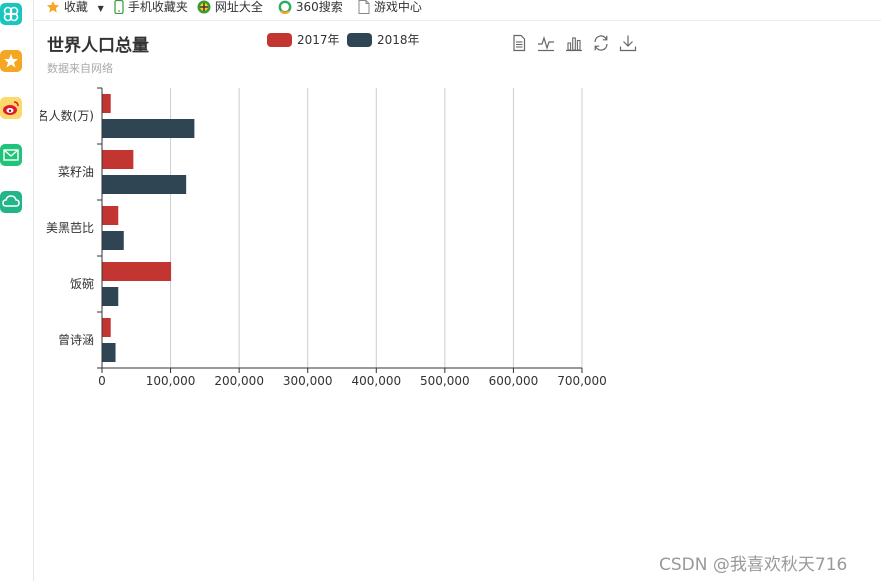 This screenshot has width=881, height=581. I want to click on x-tick-label: 600,000, so click(514, 381).